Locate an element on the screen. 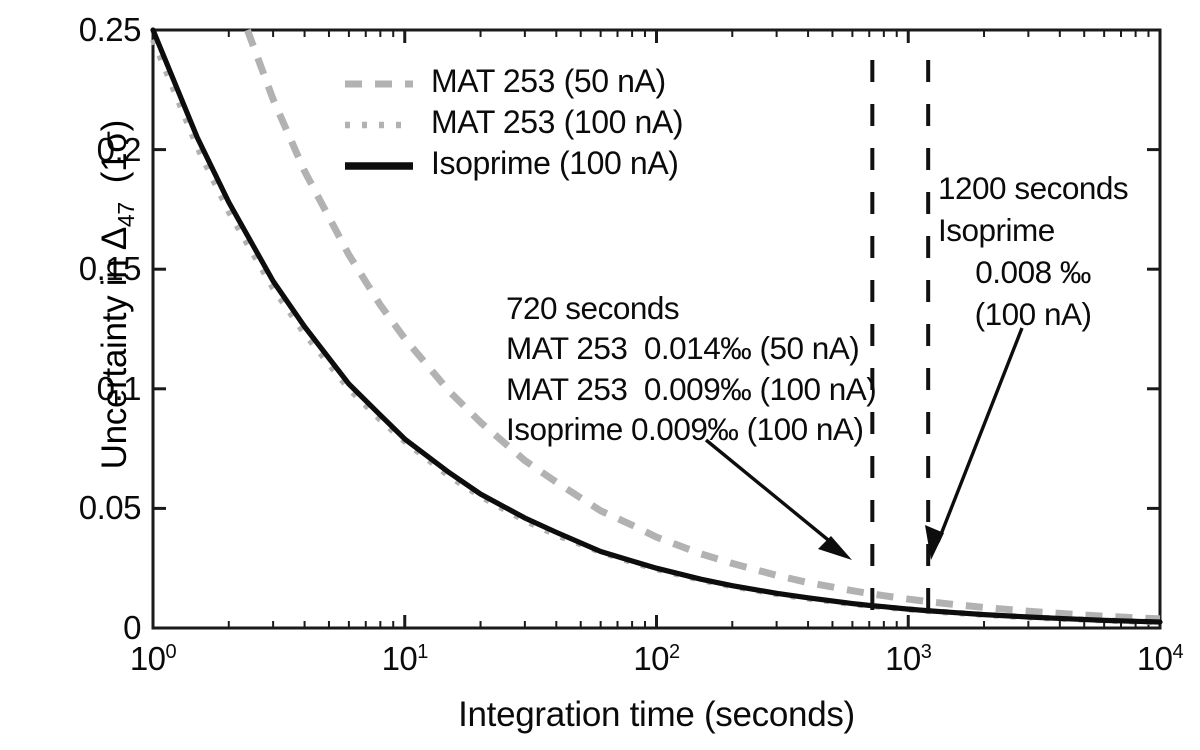  x-axis-title: Integration time (seconds) is located at coordinates (656, 714).